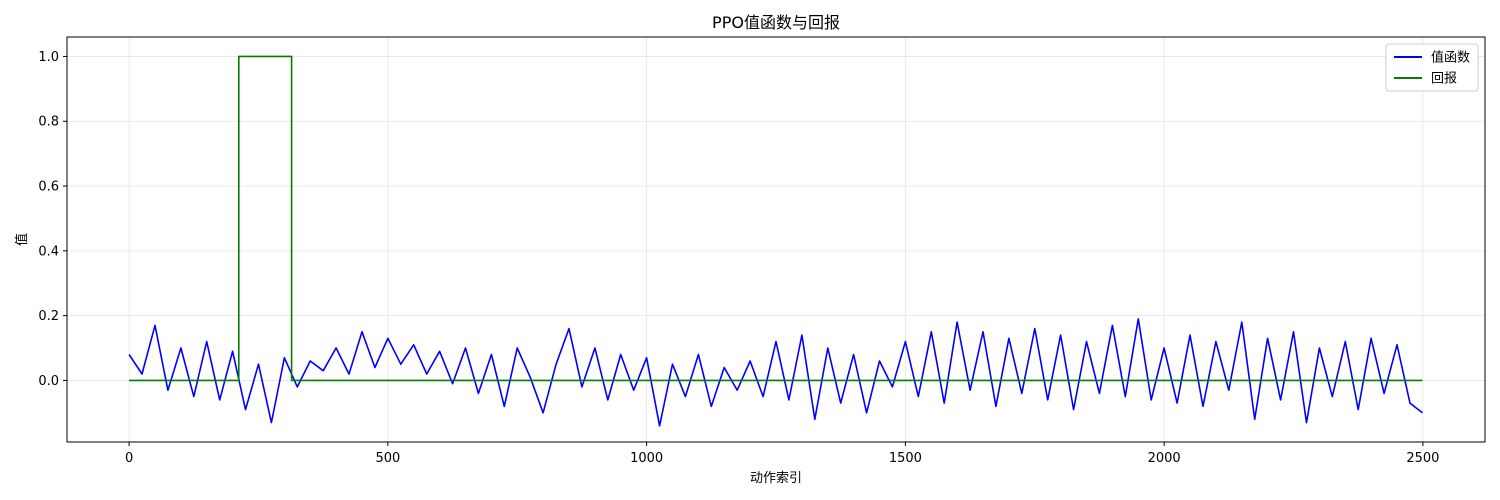 The image size is (1500, 500). Describe the element at coordinates (129, 458) in the screenshot. I see `x-tick-label: 0` at that location.